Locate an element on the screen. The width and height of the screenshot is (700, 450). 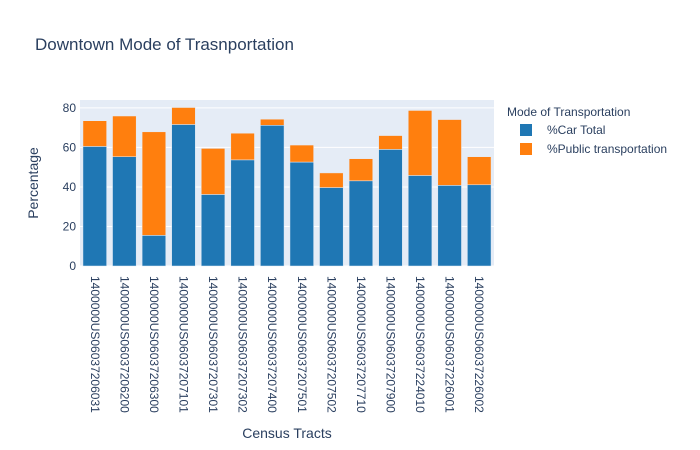
x-tick-label: 1400000US06037206200 is located at coordinates (124, 344).